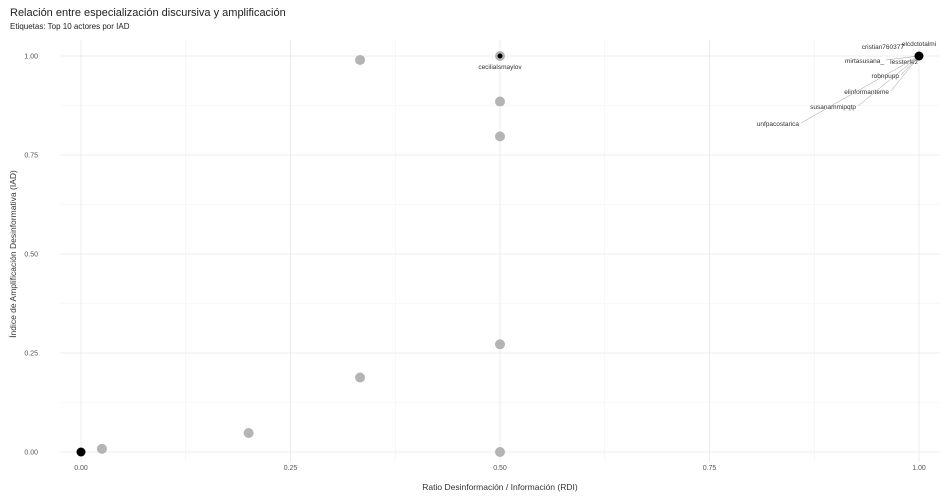 This screenshot has height=497, width=949. I want to click on x-tick-label: 1.00, so click(919, 468).